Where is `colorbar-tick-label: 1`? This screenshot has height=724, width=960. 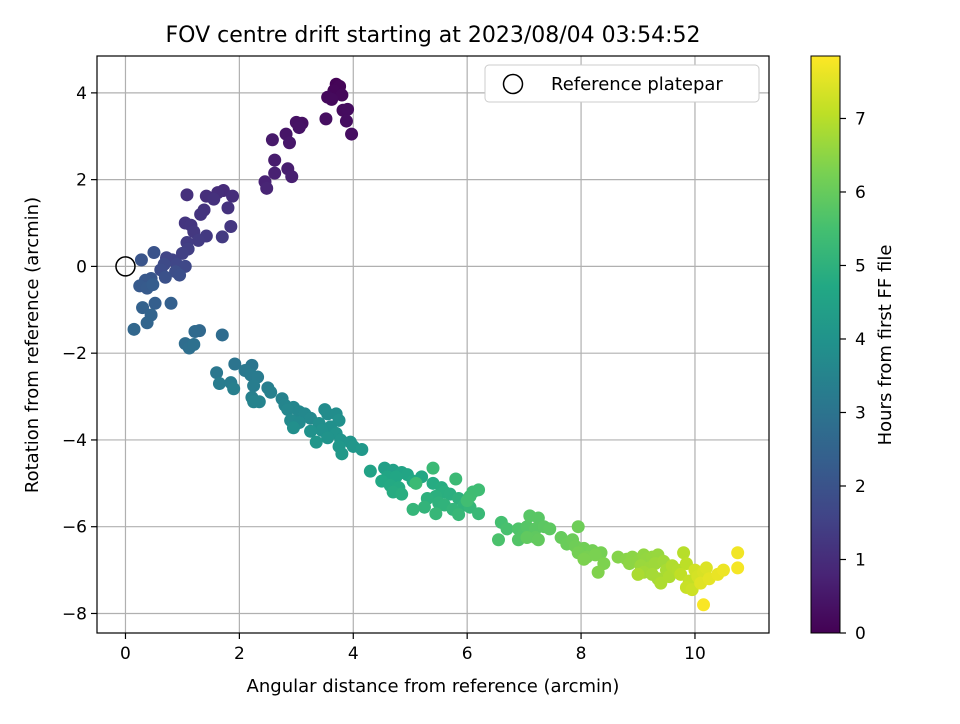
colorbar-tick-label: 1 is located at coordinates (860, 560).